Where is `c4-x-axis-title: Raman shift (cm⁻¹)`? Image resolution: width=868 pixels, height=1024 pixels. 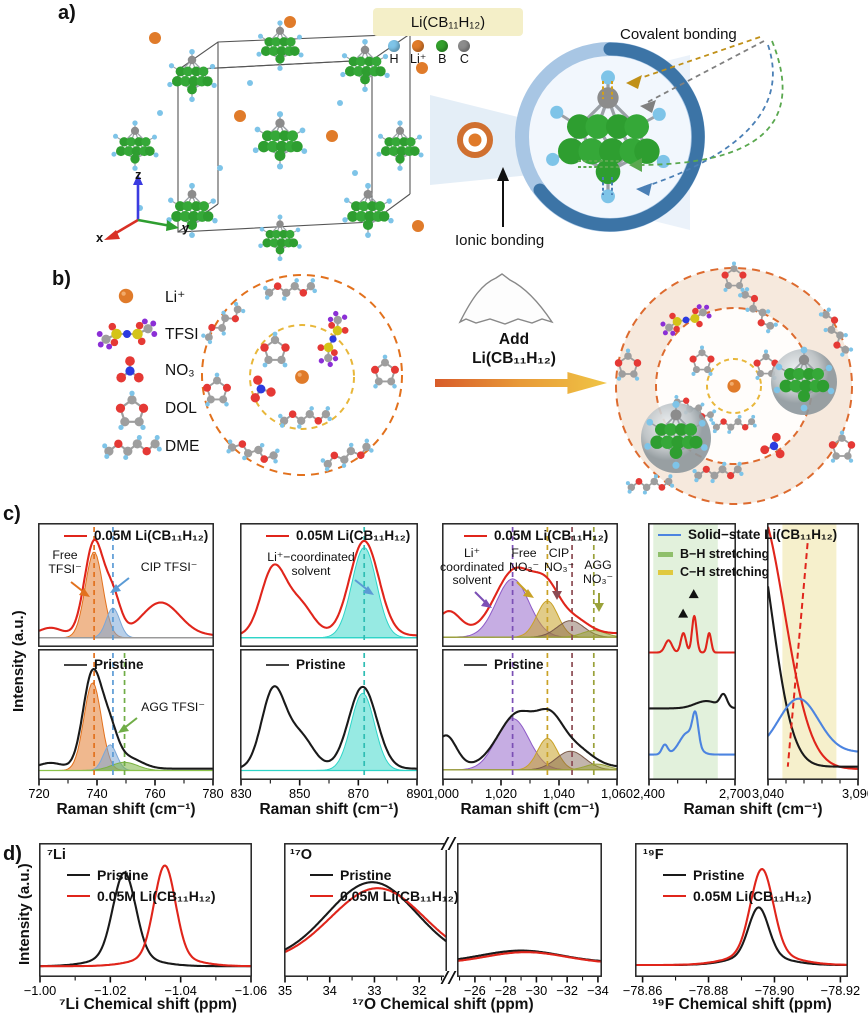 c4-x-axis-title: Raman shift (cm⁻¹) is located at coordinates (753, 809).